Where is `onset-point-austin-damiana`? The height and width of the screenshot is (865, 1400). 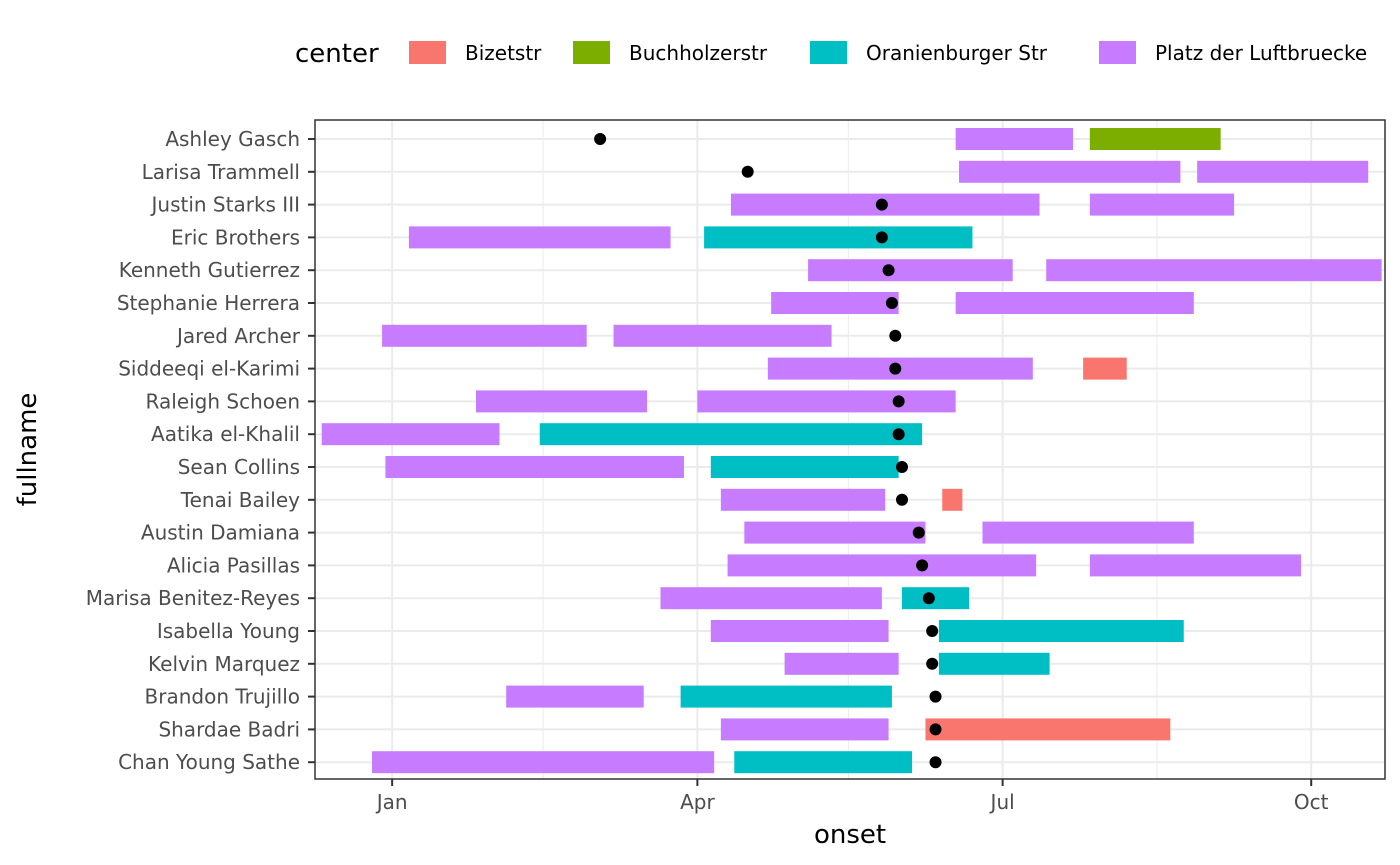 onset-point-austin-damiana is located at coordinates (918, 532).